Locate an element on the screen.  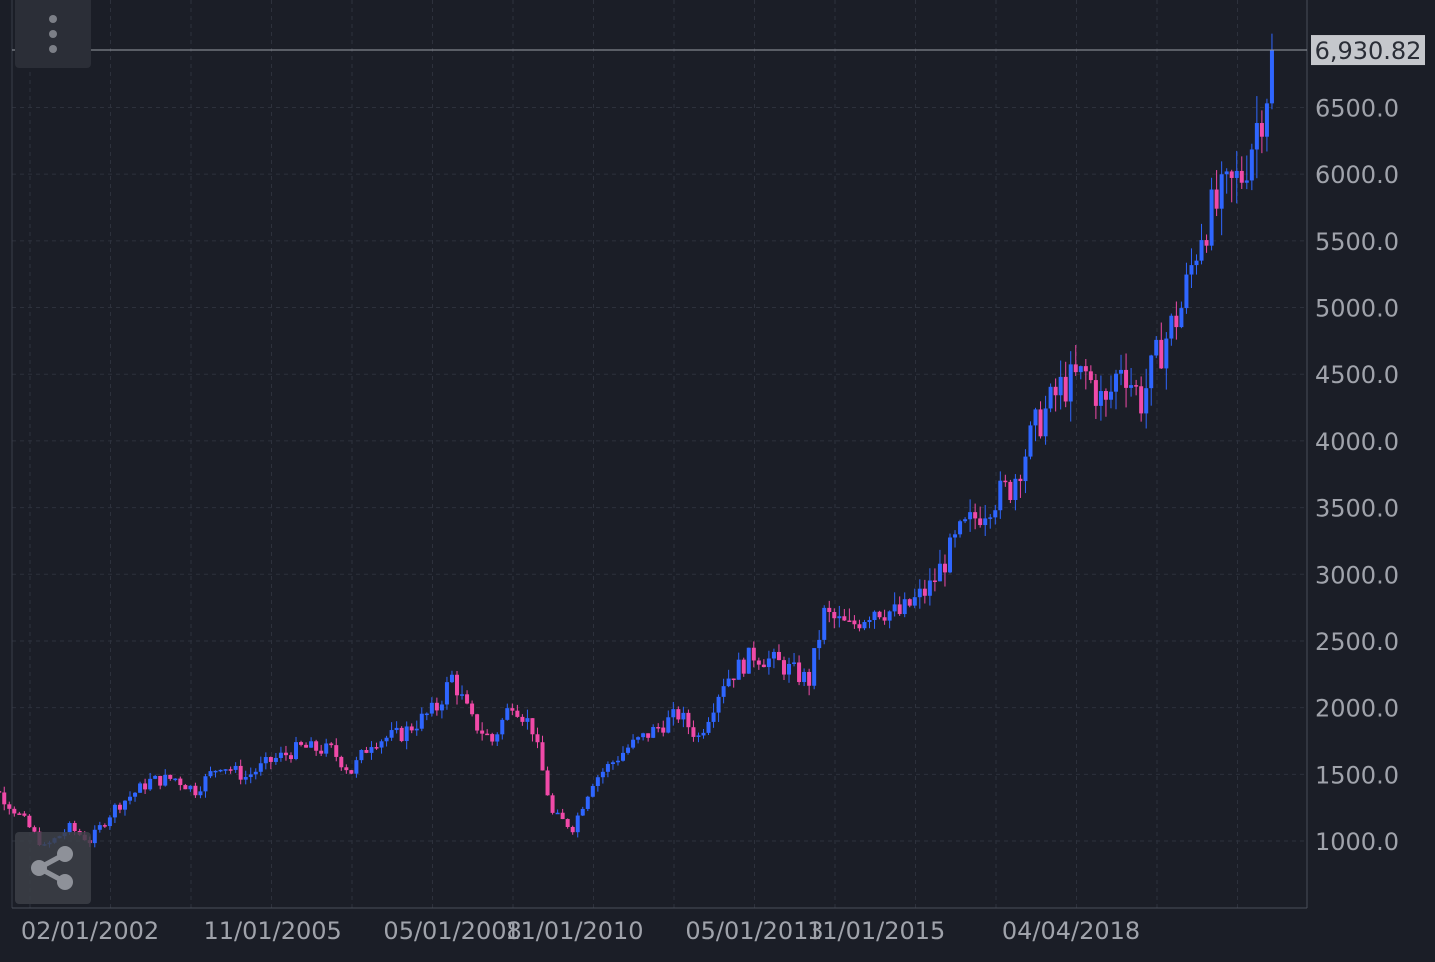
last-price-label: 6,930.82 is located at coordinates (1368, 51).